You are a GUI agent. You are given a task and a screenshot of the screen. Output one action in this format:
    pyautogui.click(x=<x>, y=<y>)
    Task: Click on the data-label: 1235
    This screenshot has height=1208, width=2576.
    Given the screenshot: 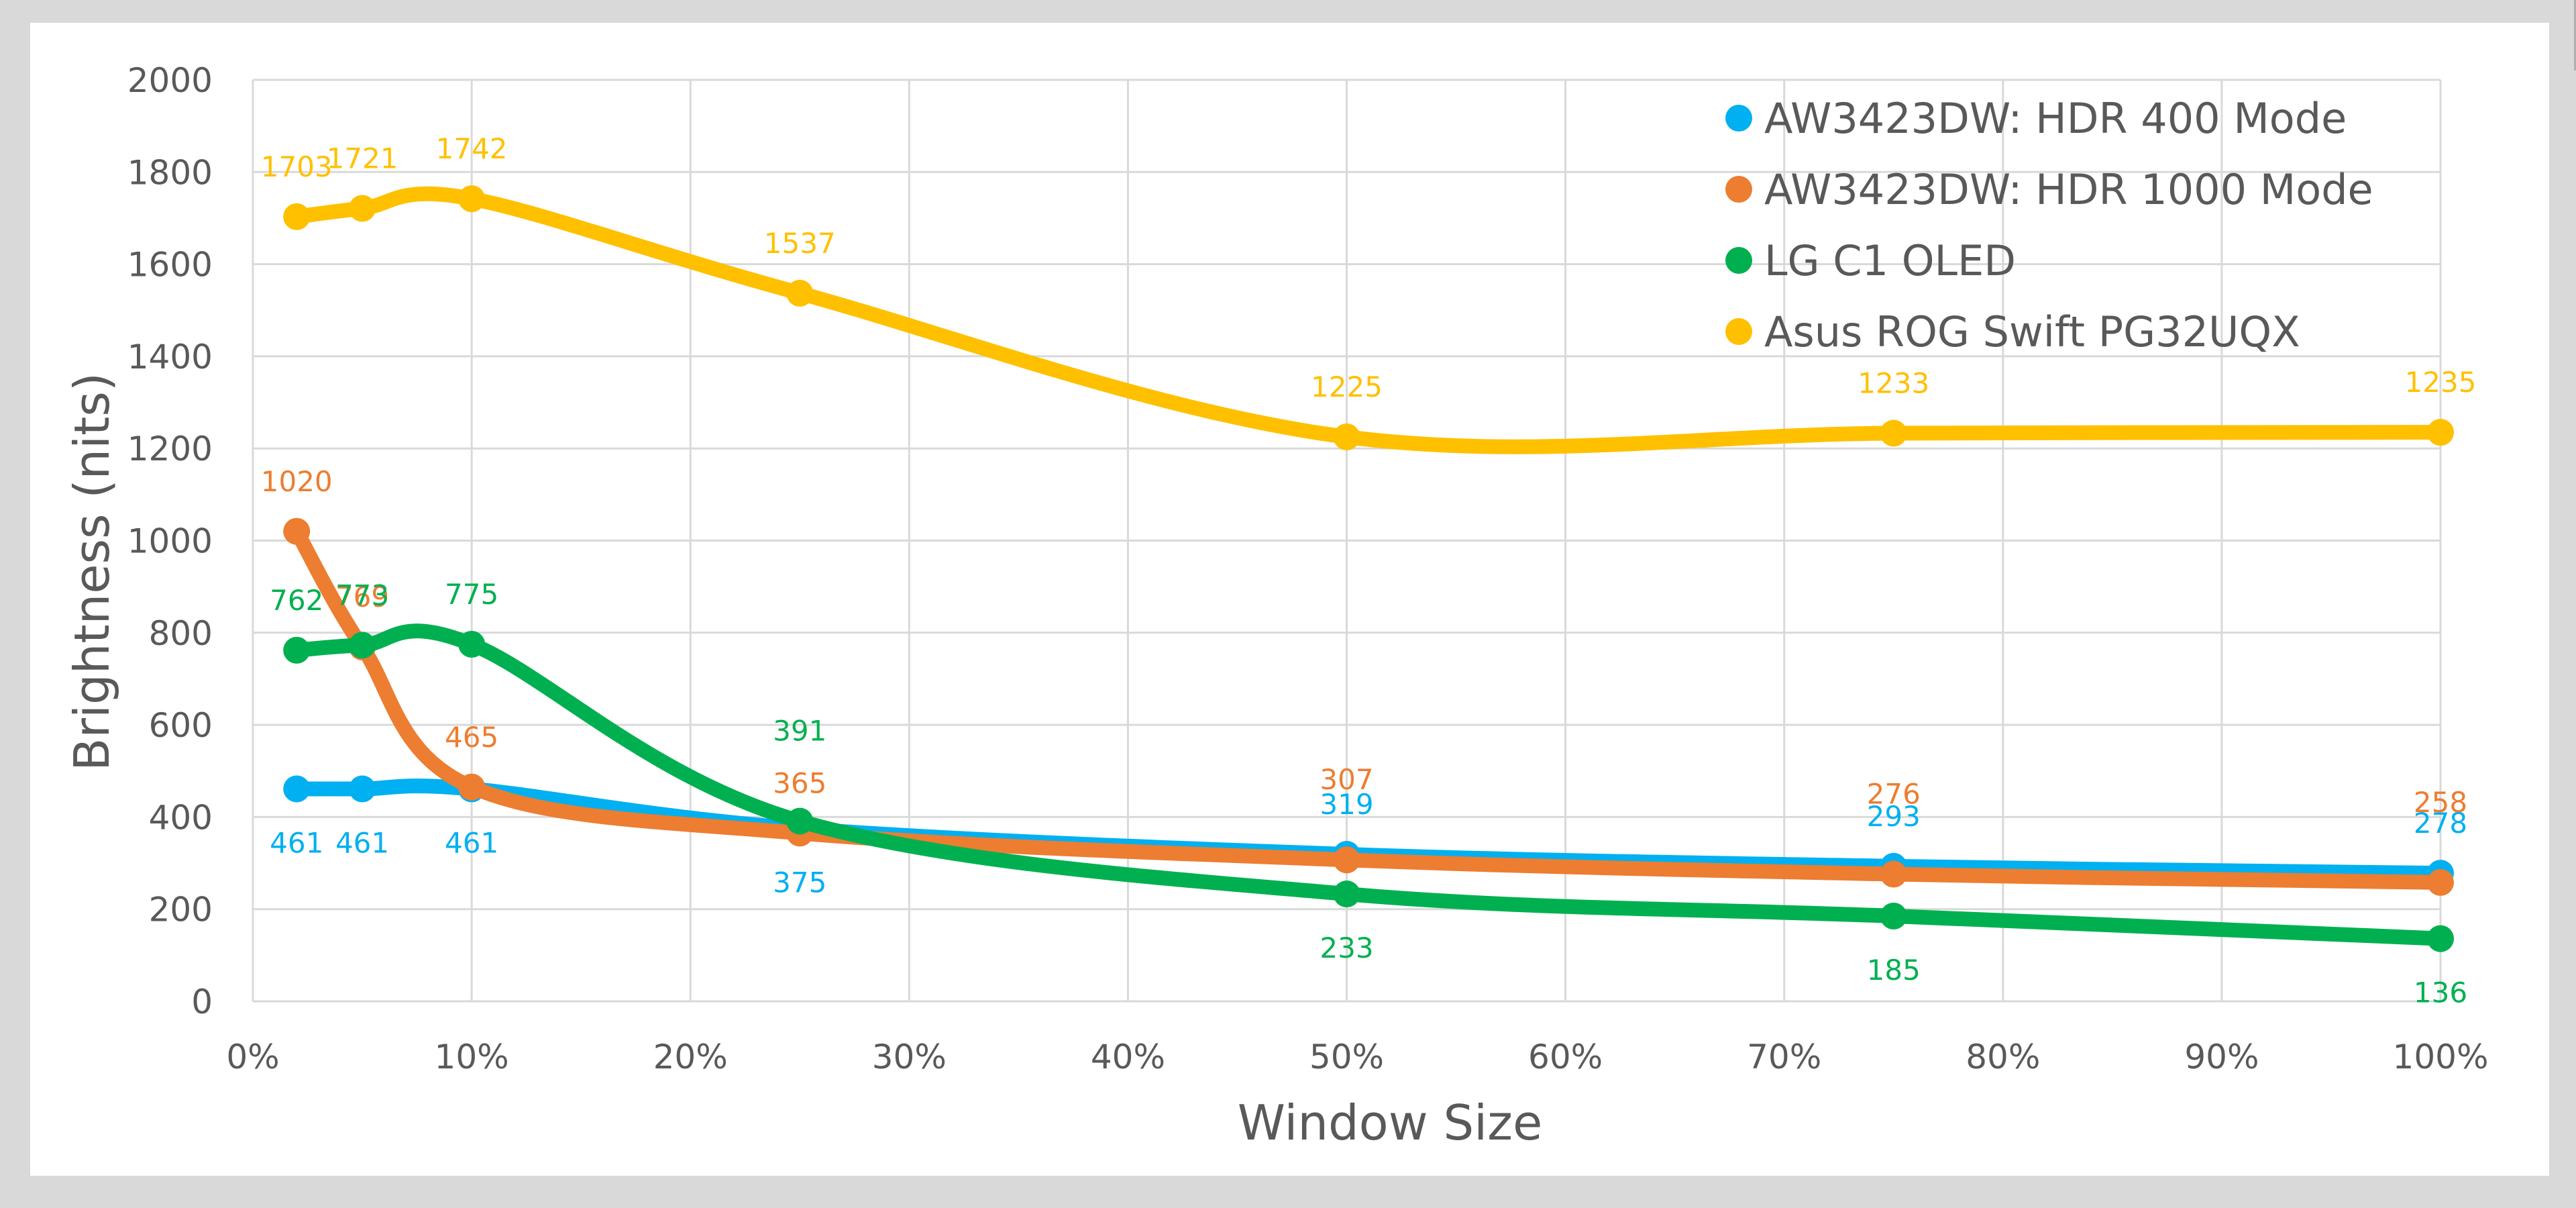 What is the action you would take?
    pyautogui.click(x=2441, y=382)
    